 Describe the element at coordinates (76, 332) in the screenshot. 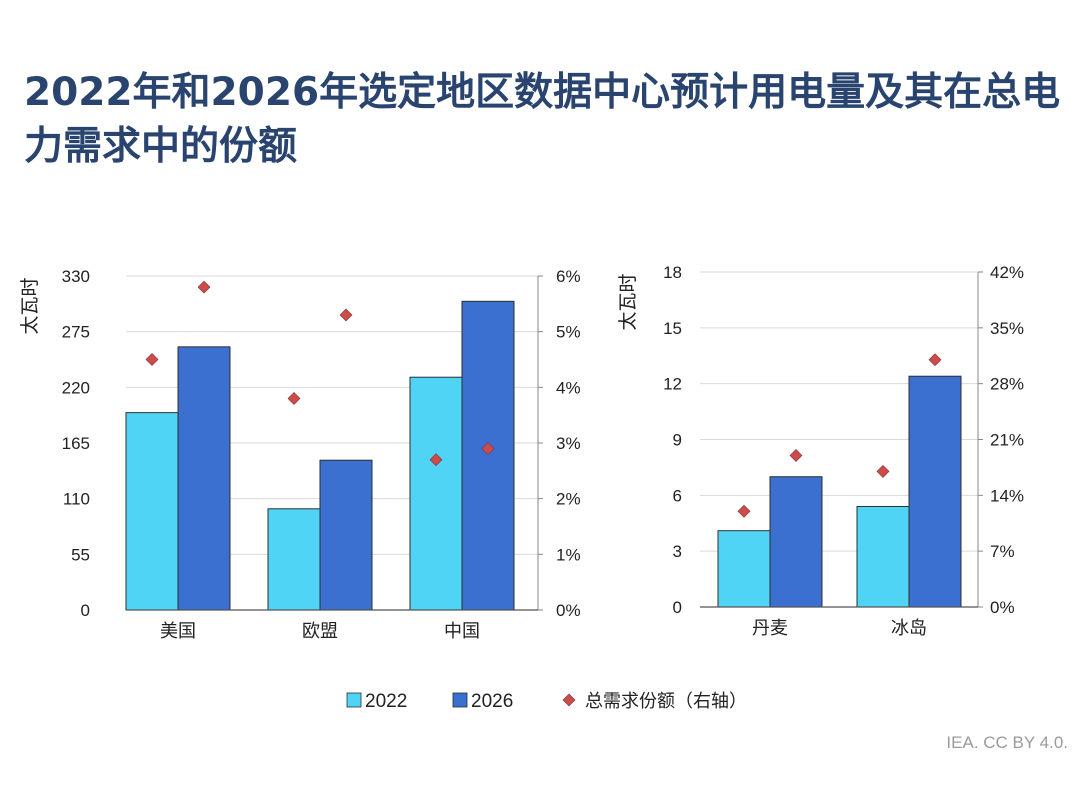

I see `y-tick-label: 275` at that location.